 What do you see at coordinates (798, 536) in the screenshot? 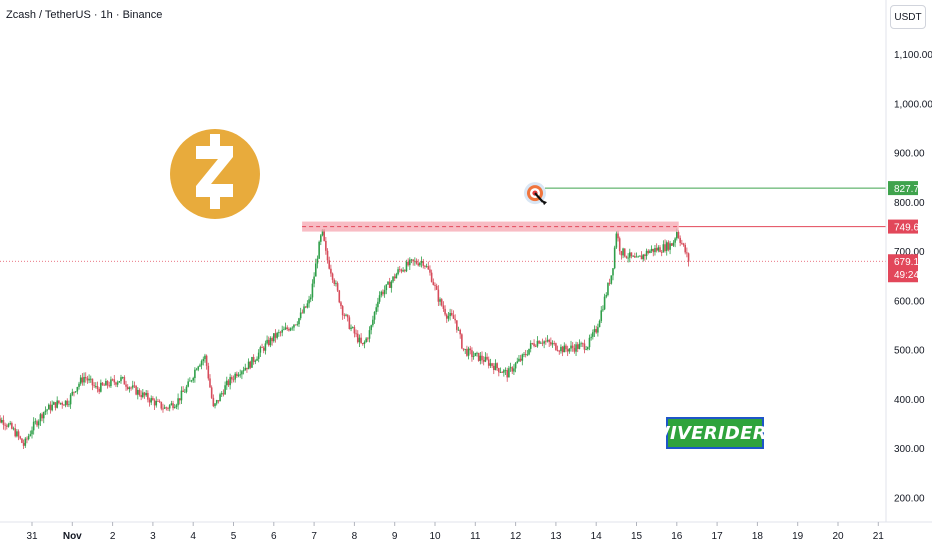
I see `time-tick-label: 19` at bounding box center [798, 536].